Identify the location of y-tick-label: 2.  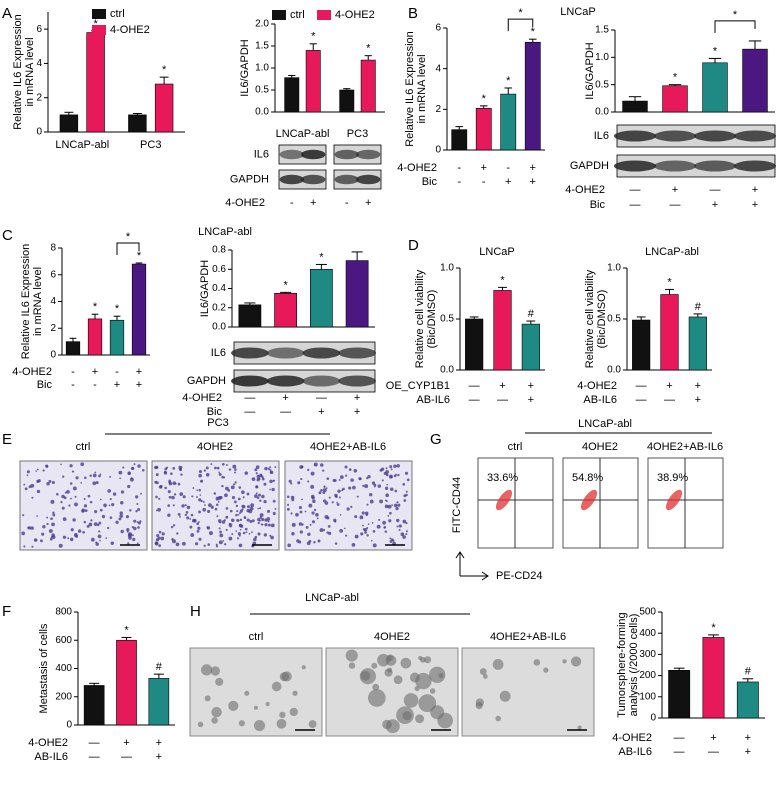
(438, 109).